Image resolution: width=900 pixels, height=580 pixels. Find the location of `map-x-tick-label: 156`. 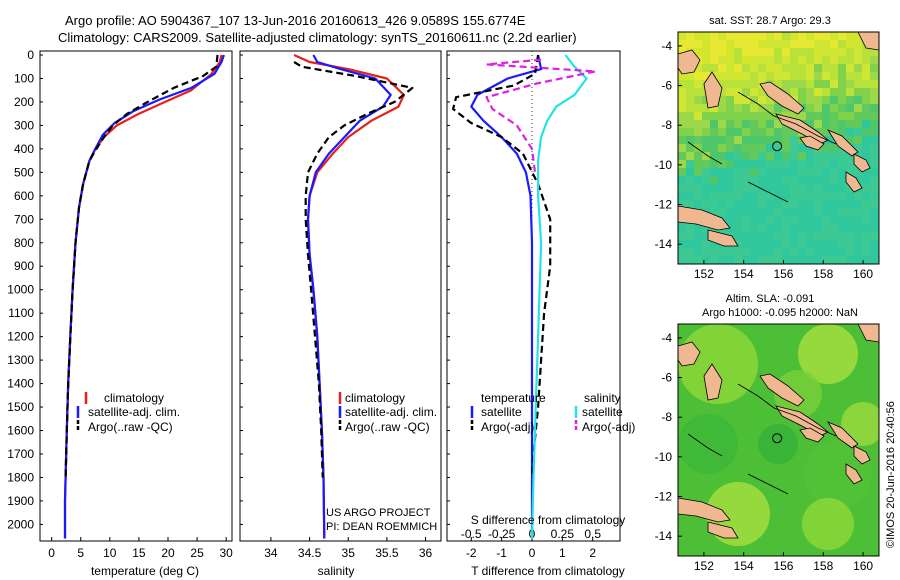

map-x-tick-label: 156 is located at coordinates (783, 274).